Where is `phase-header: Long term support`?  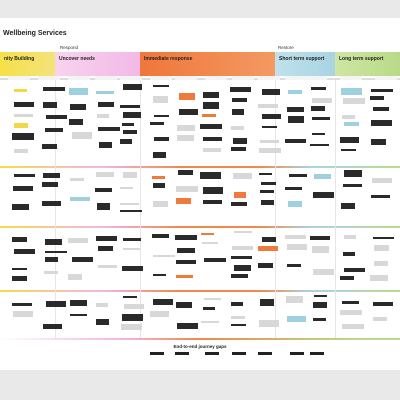 phase-header: Long term support is located at coordinates (367, 64).